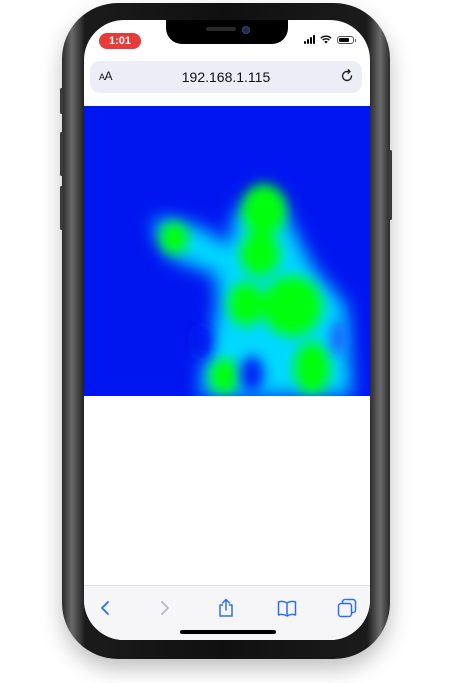 Image resolution: width=450 pixels, height=683 pixels. I want to click on share-icon, so click(226, 607).